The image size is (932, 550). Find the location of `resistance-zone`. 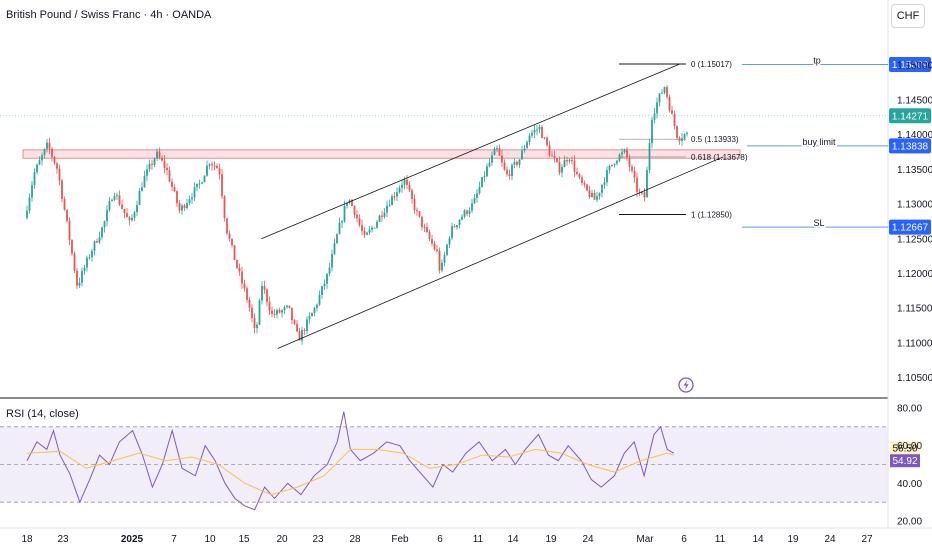

resistance-zone is located at coordinates (381, 154).